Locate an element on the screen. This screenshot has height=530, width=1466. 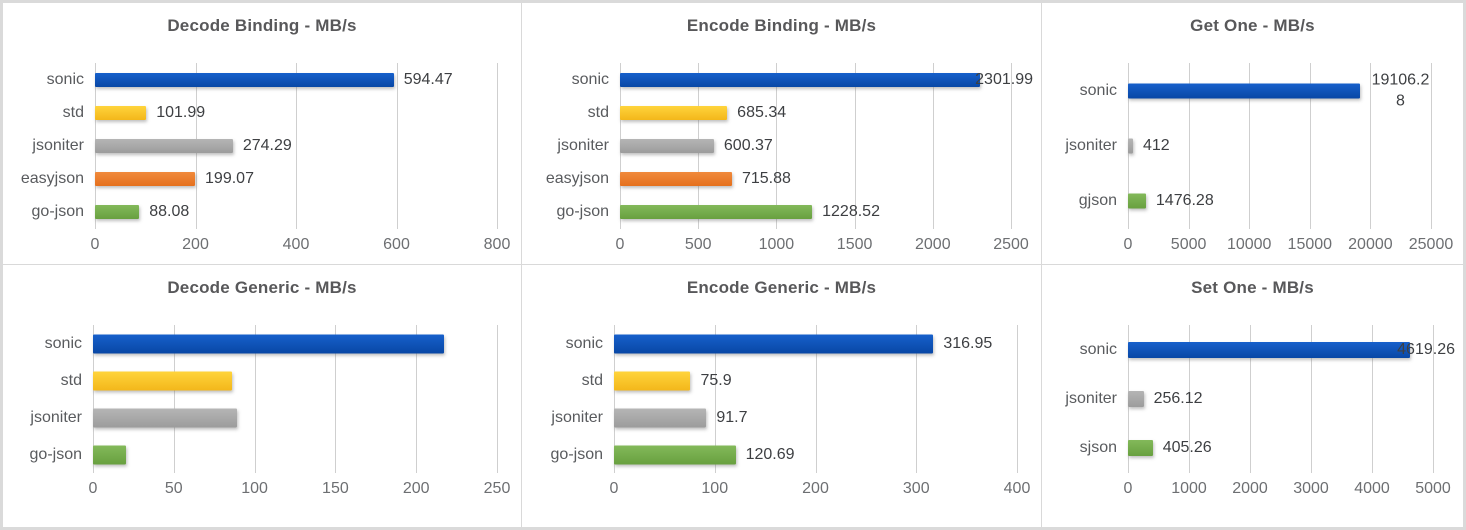
value-label: 715.88 is located at coordinates (766, 179).